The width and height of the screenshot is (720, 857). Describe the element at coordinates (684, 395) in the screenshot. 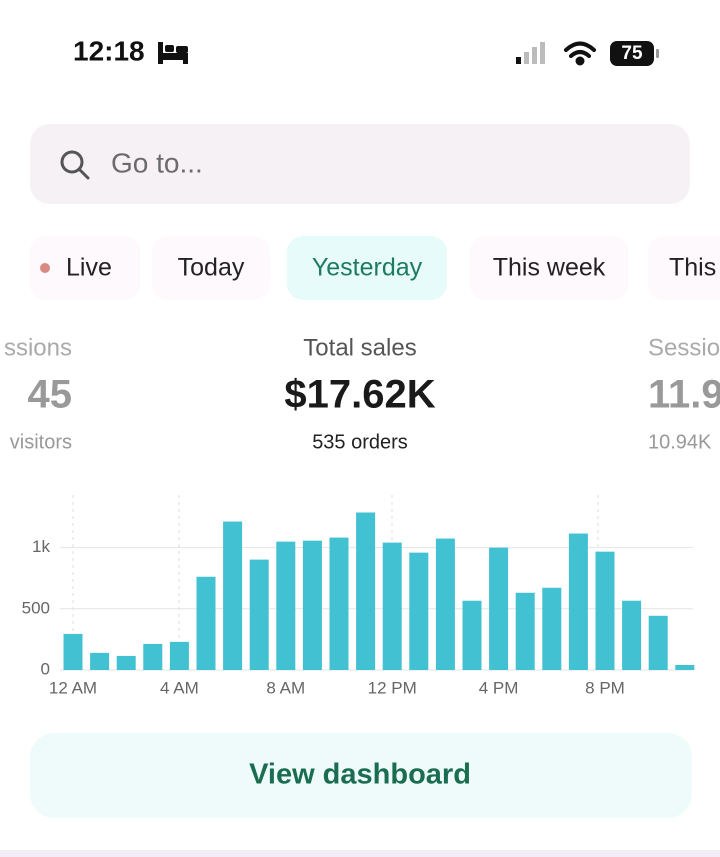

I see `metric-value: 11.9` at that location.